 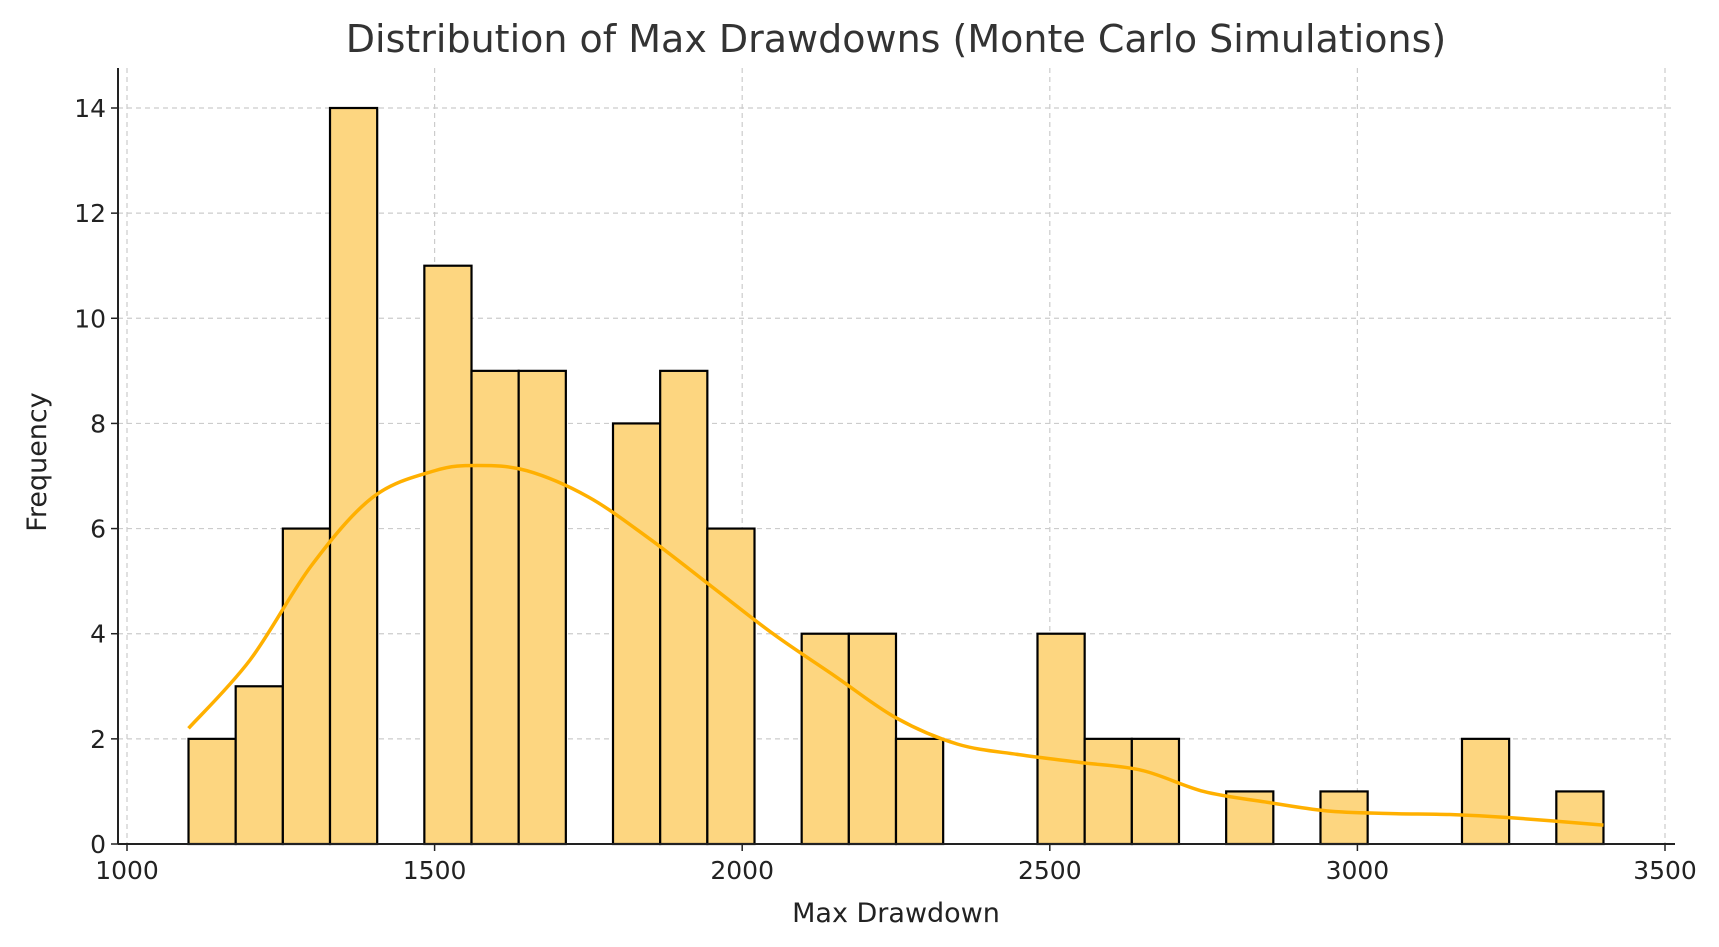 What do you see at coordinates (98, 634) in the screenshot?
I see `y-tick-label: 4` at bounding box center [98, 634].